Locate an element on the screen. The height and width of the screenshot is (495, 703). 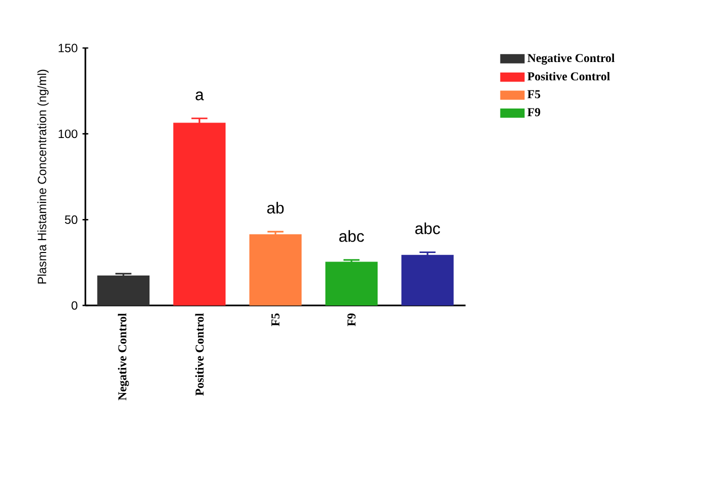
x-tick-label: F5 is located at coordinates (275, 320).